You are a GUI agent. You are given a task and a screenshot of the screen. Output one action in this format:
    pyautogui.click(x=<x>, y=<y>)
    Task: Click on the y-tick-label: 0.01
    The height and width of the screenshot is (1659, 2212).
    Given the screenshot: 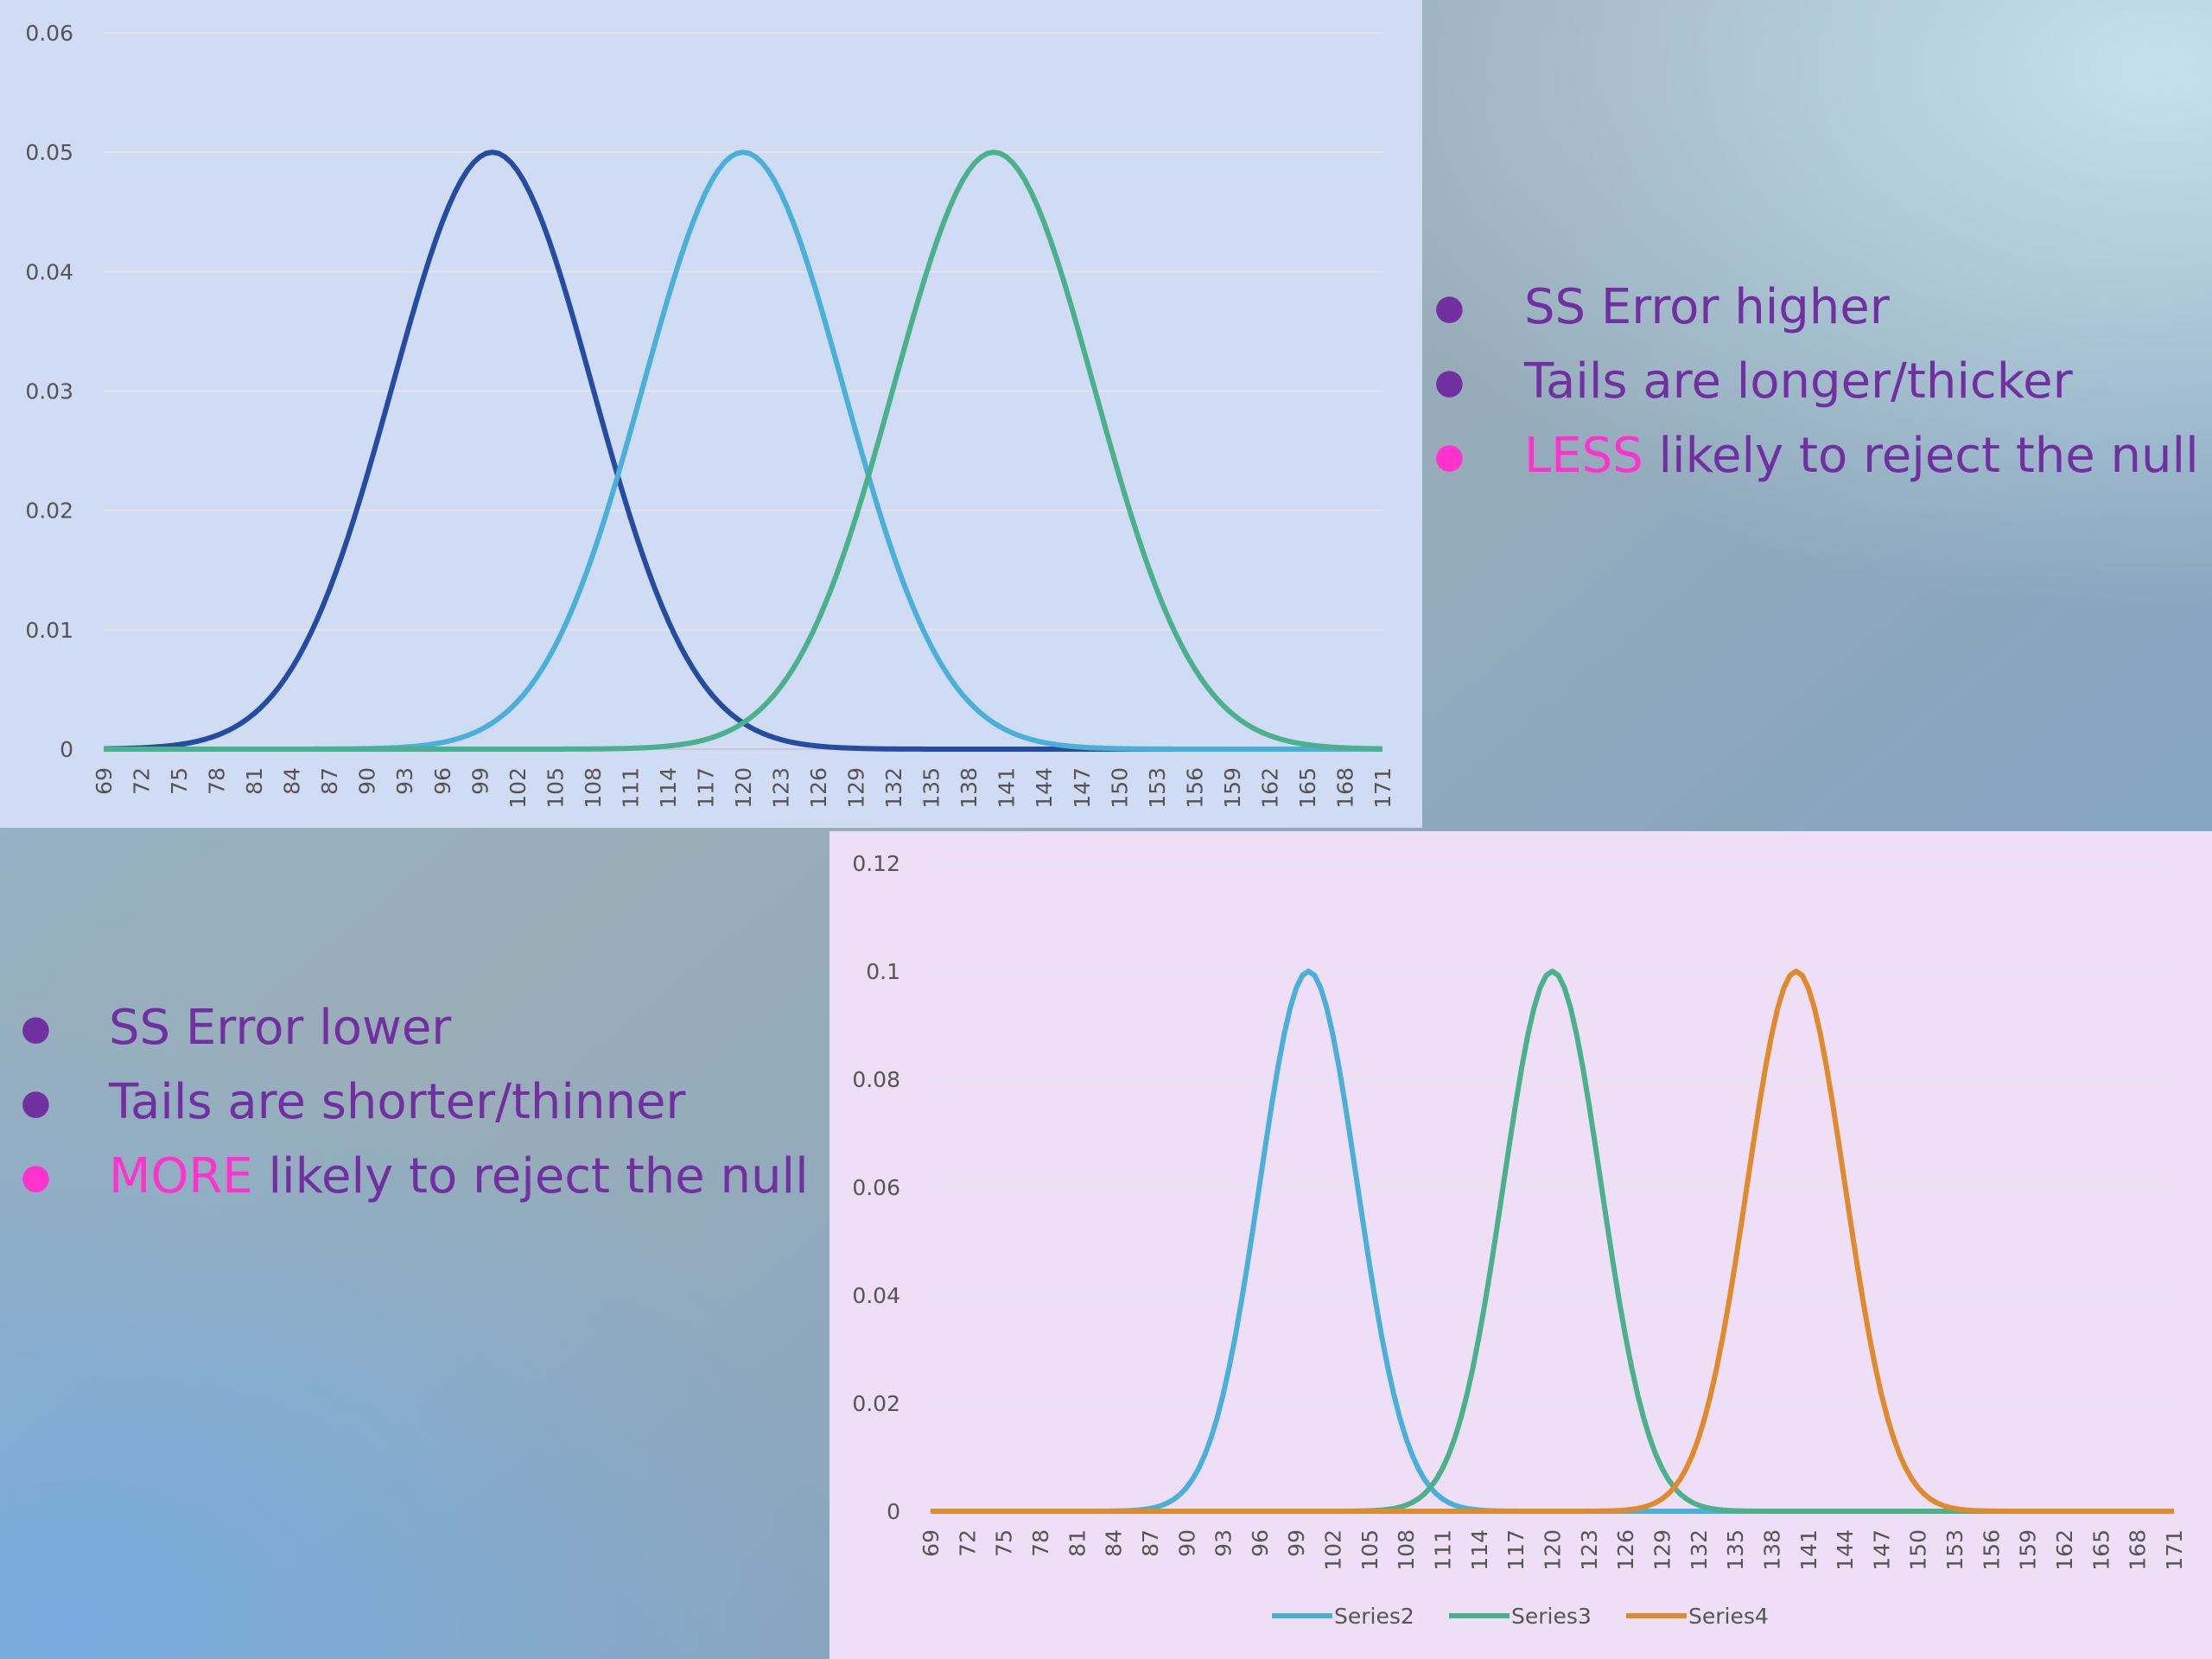 What is the action you would take?
    pyautogui.click(x=49, y=630)
    